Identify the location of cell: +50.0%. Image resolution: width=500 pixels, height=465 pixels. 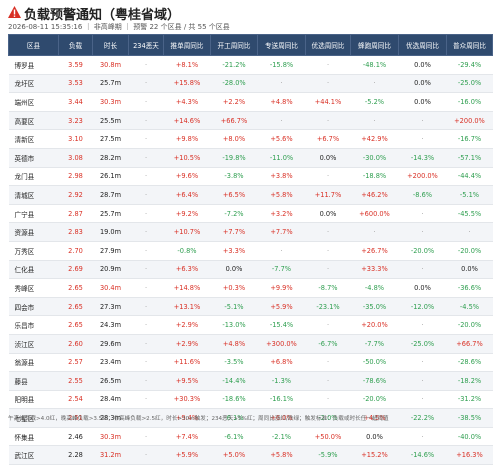
(328, 437).